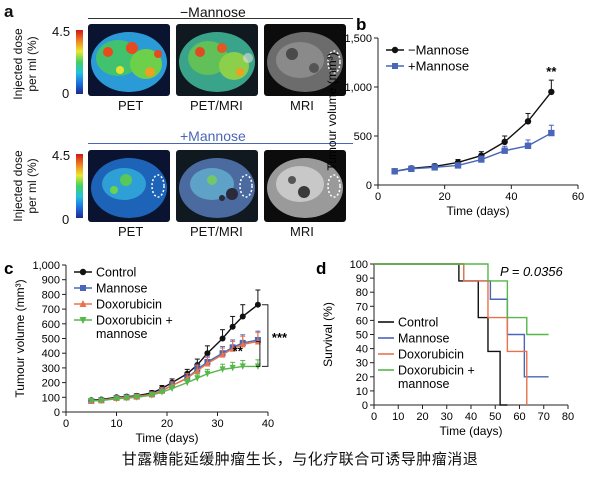 This screenshot has width=600, height=481. I want to click on label-petmri-bottom: PET/MRI, so click(216, 231).